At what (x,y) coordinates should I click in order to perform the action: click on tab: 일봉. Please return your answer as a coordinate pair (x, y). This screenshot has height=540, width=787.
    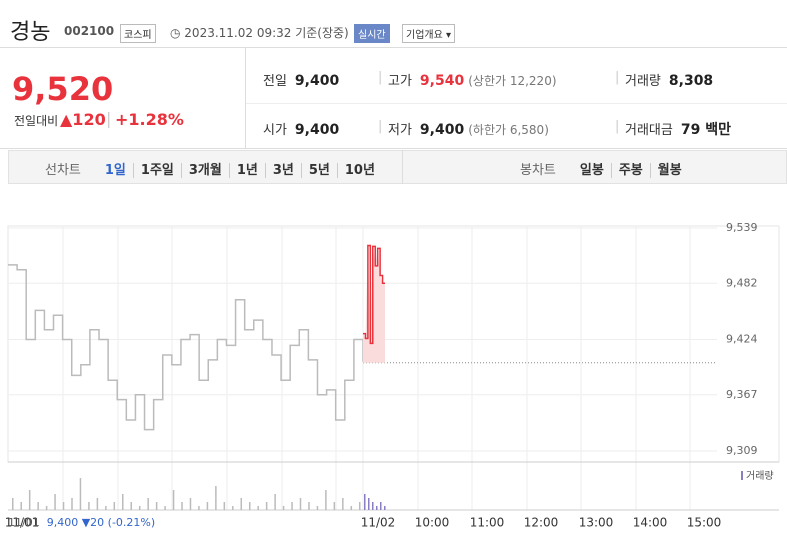
    Looking at the image, I should click on (591, 170).